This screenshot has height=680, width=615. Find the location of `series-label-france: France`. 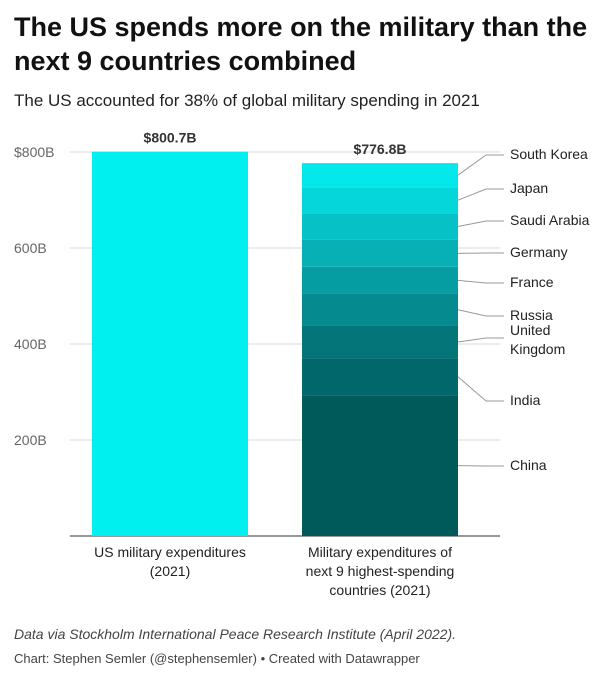

series-label-france: France is located at coordinates (532, 282).